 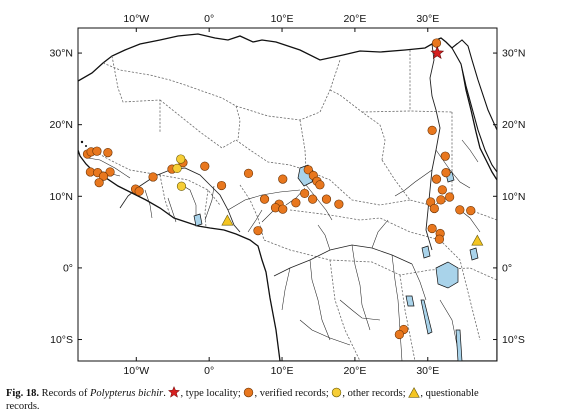 I want to click on caption-verified-label: , verified records;, so click(x=291, y=393).